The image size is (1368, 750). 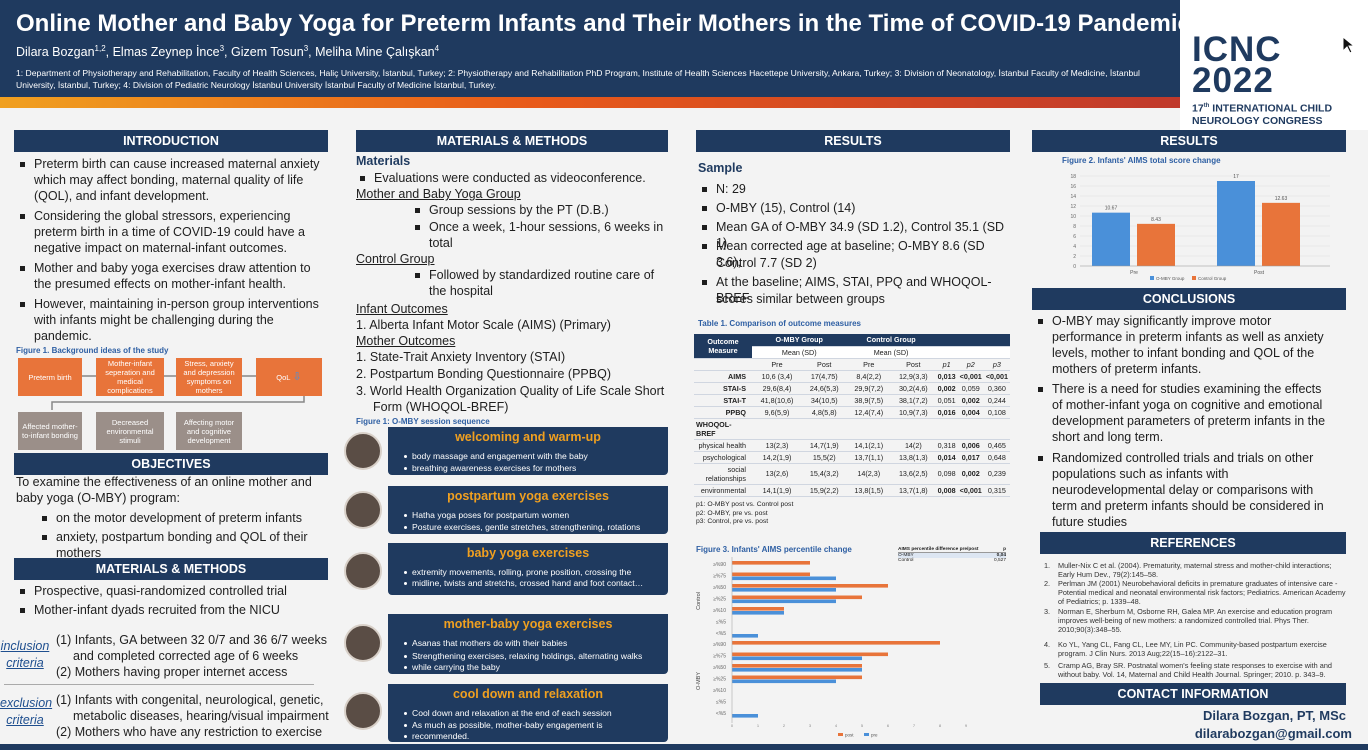 What do you see at coordinates (1073, 207) in the screenshot?
I see `y-tick-label: 12` at bounding box center [1073, 207].